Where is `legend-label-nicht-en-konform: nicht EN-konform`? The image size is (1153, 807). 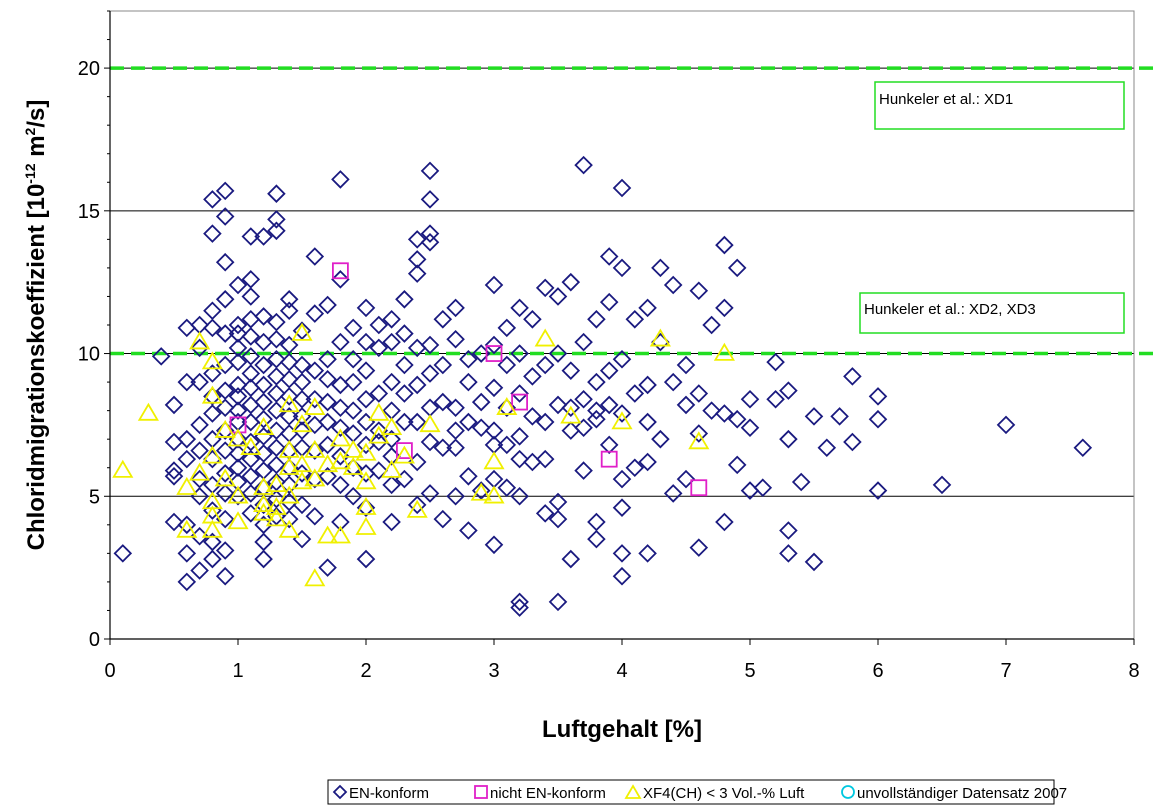
legend-label-nicht-en-konform: nicht EN-konform is located at coordinates (548, 793).